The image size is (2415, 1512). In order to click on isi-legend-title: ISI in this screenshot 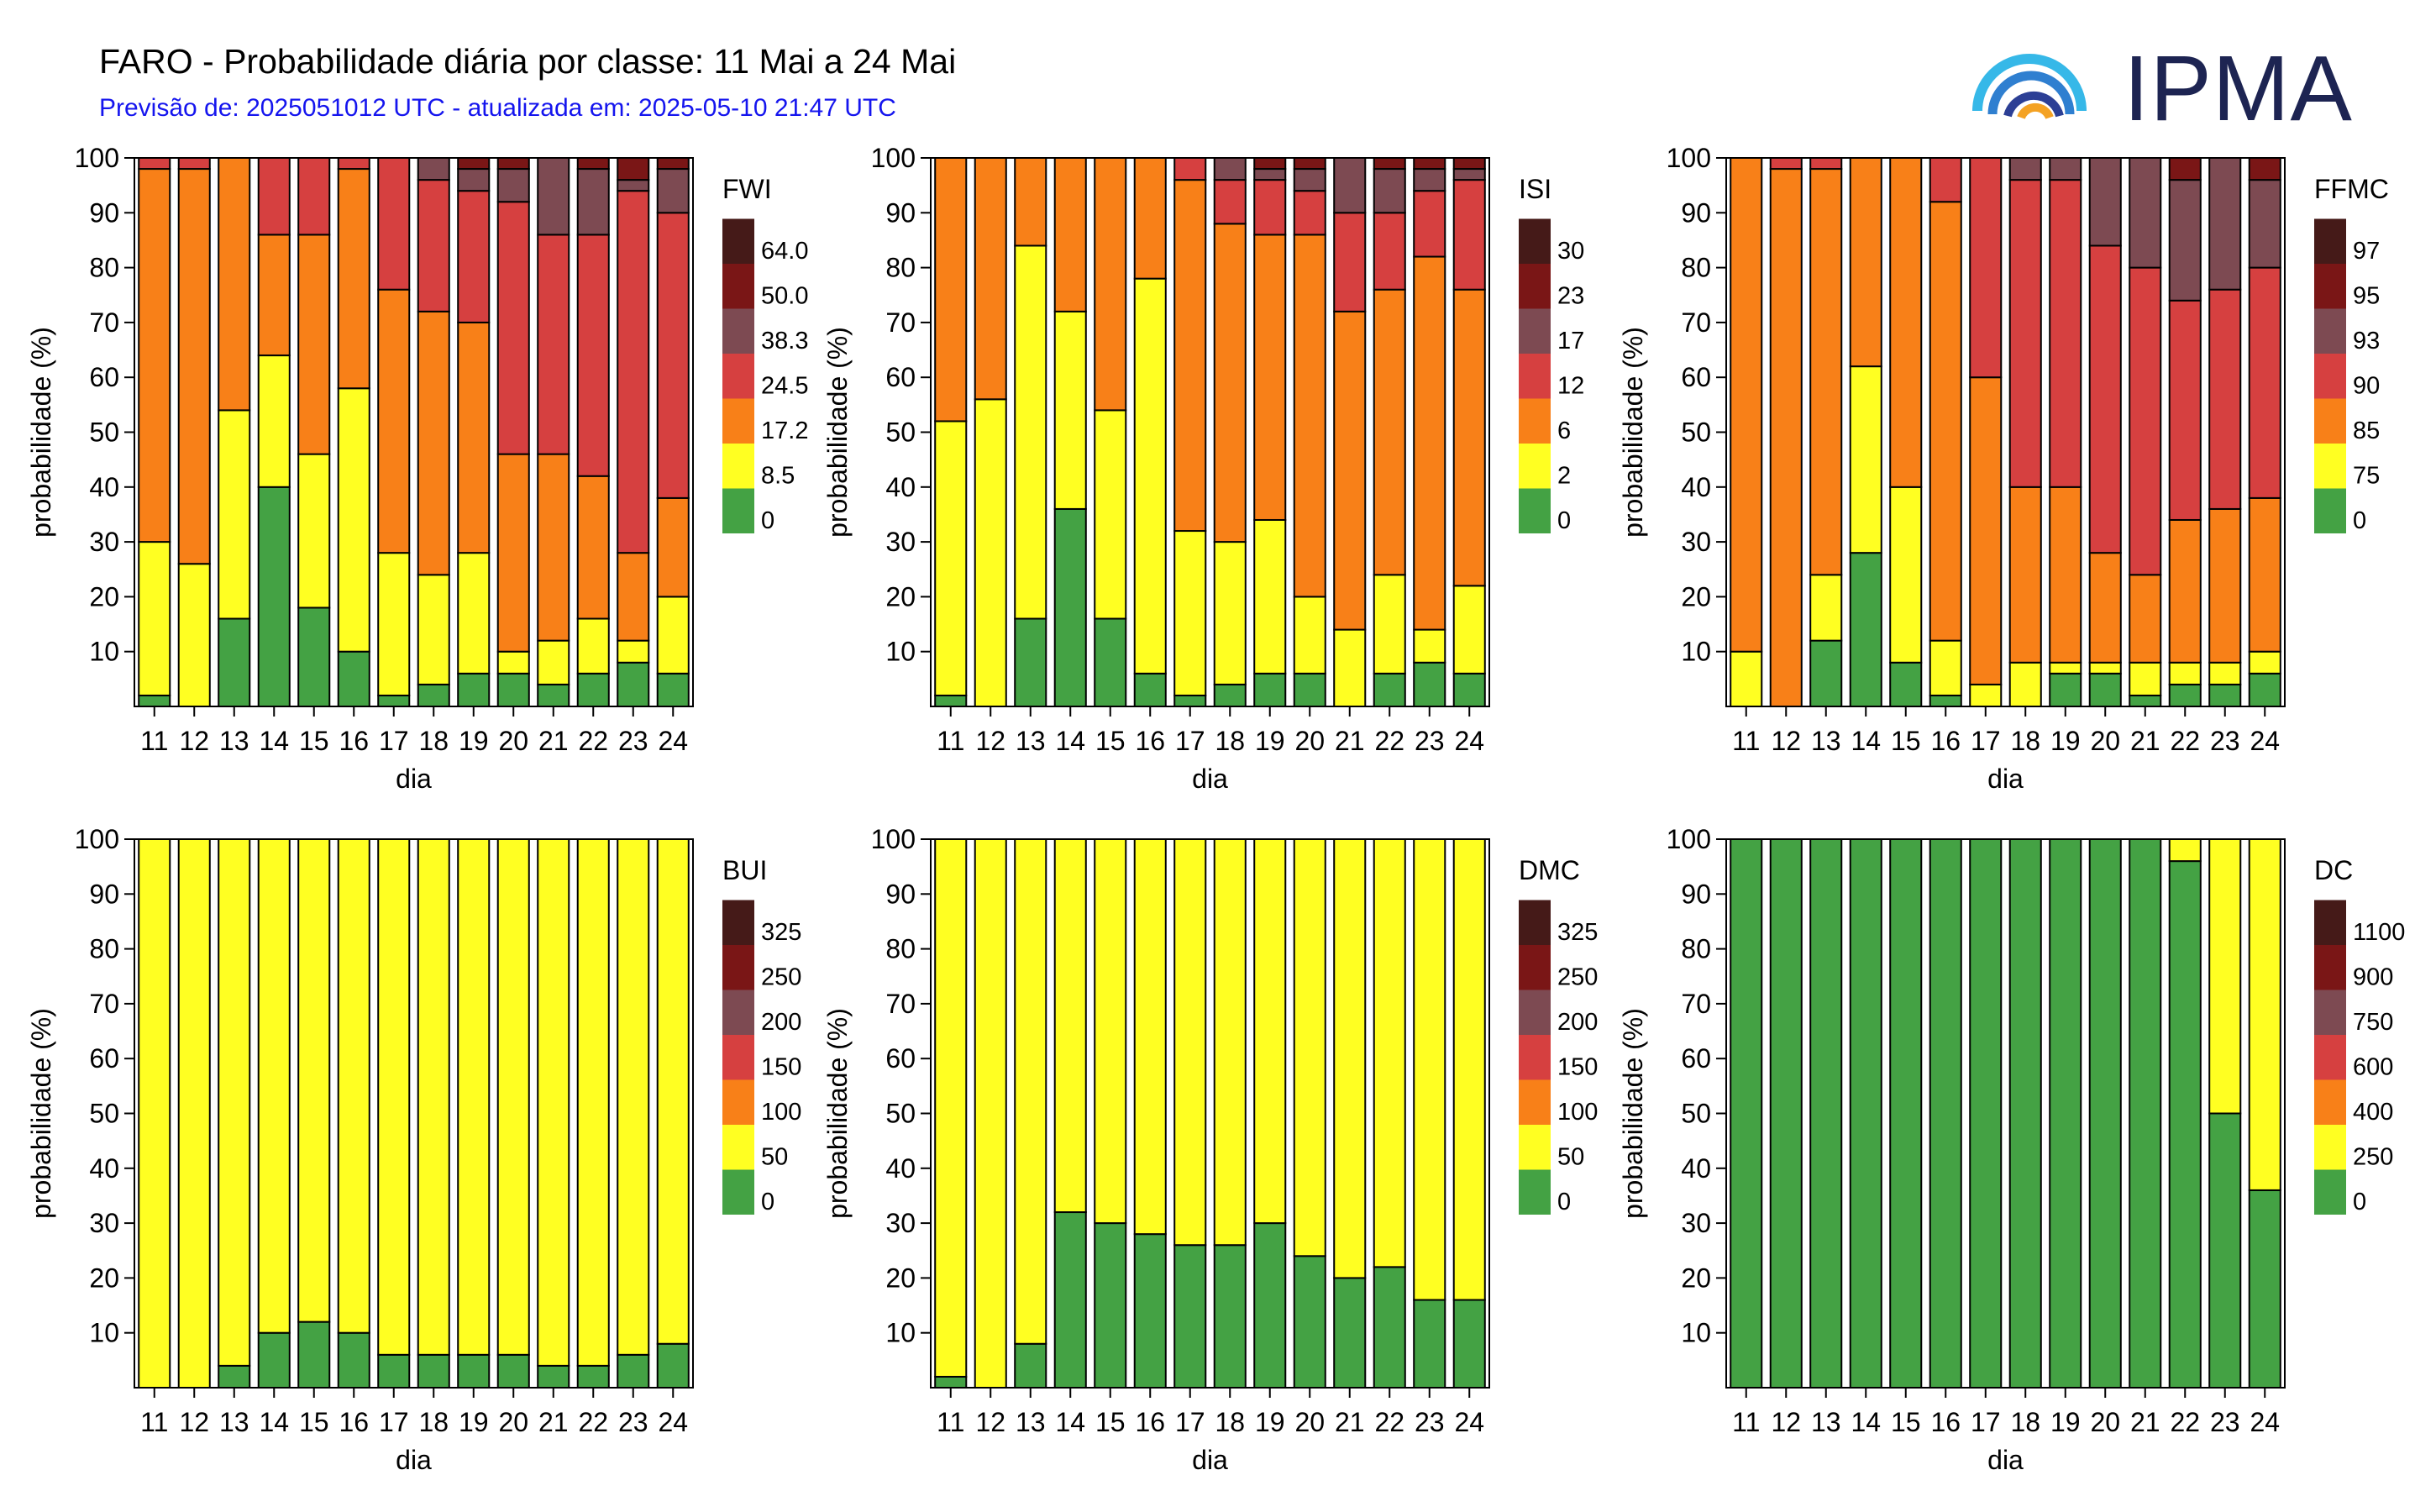, I will do `click(1535, 189)`.